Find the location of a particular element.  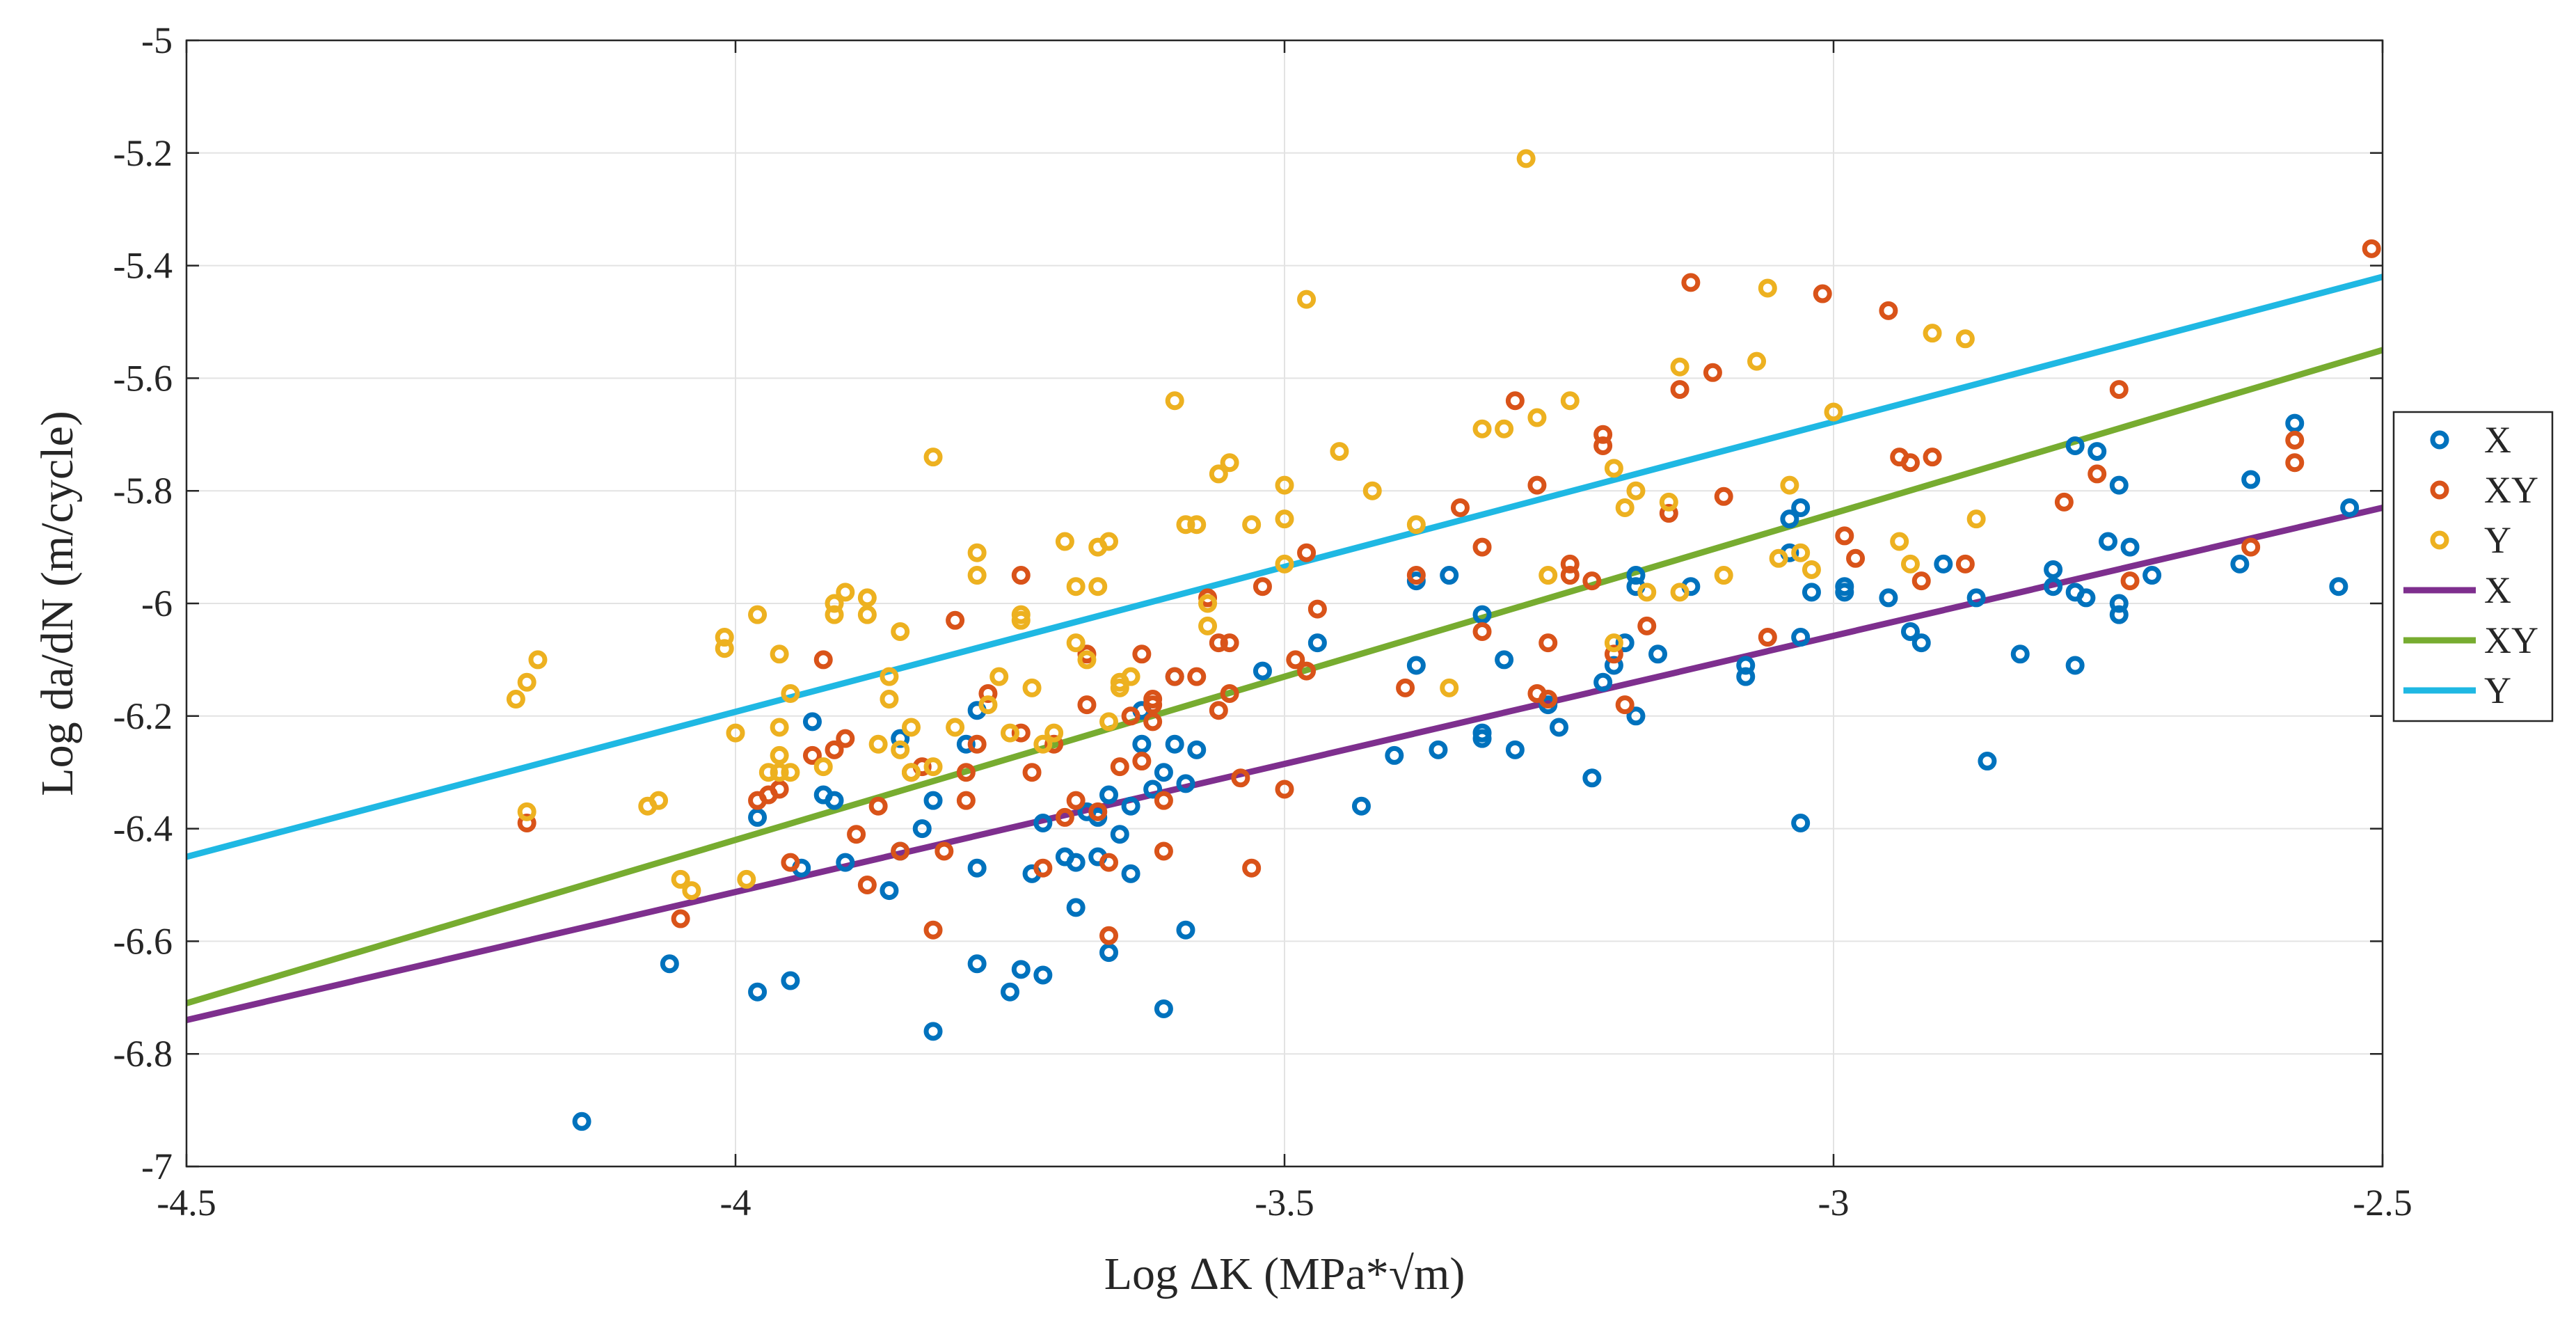

y-axis-title: Log da/dN (m/cycle) is located at coordinates (57, 604).